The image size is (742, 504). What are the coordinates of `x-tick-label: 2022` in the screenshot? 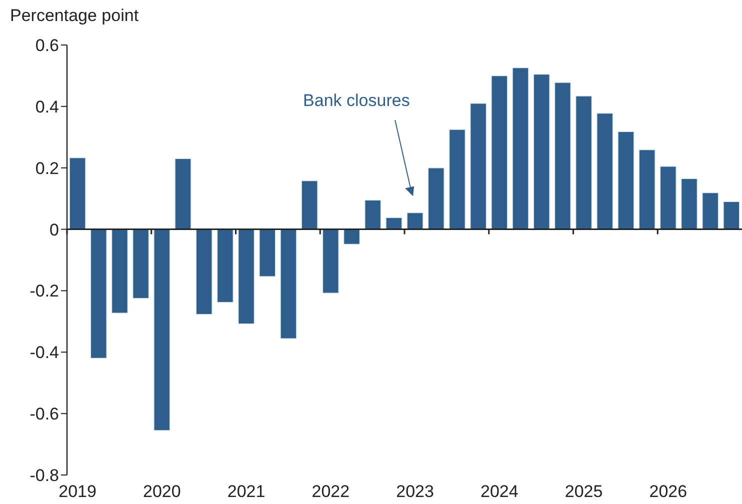 It's located at (331, 491).